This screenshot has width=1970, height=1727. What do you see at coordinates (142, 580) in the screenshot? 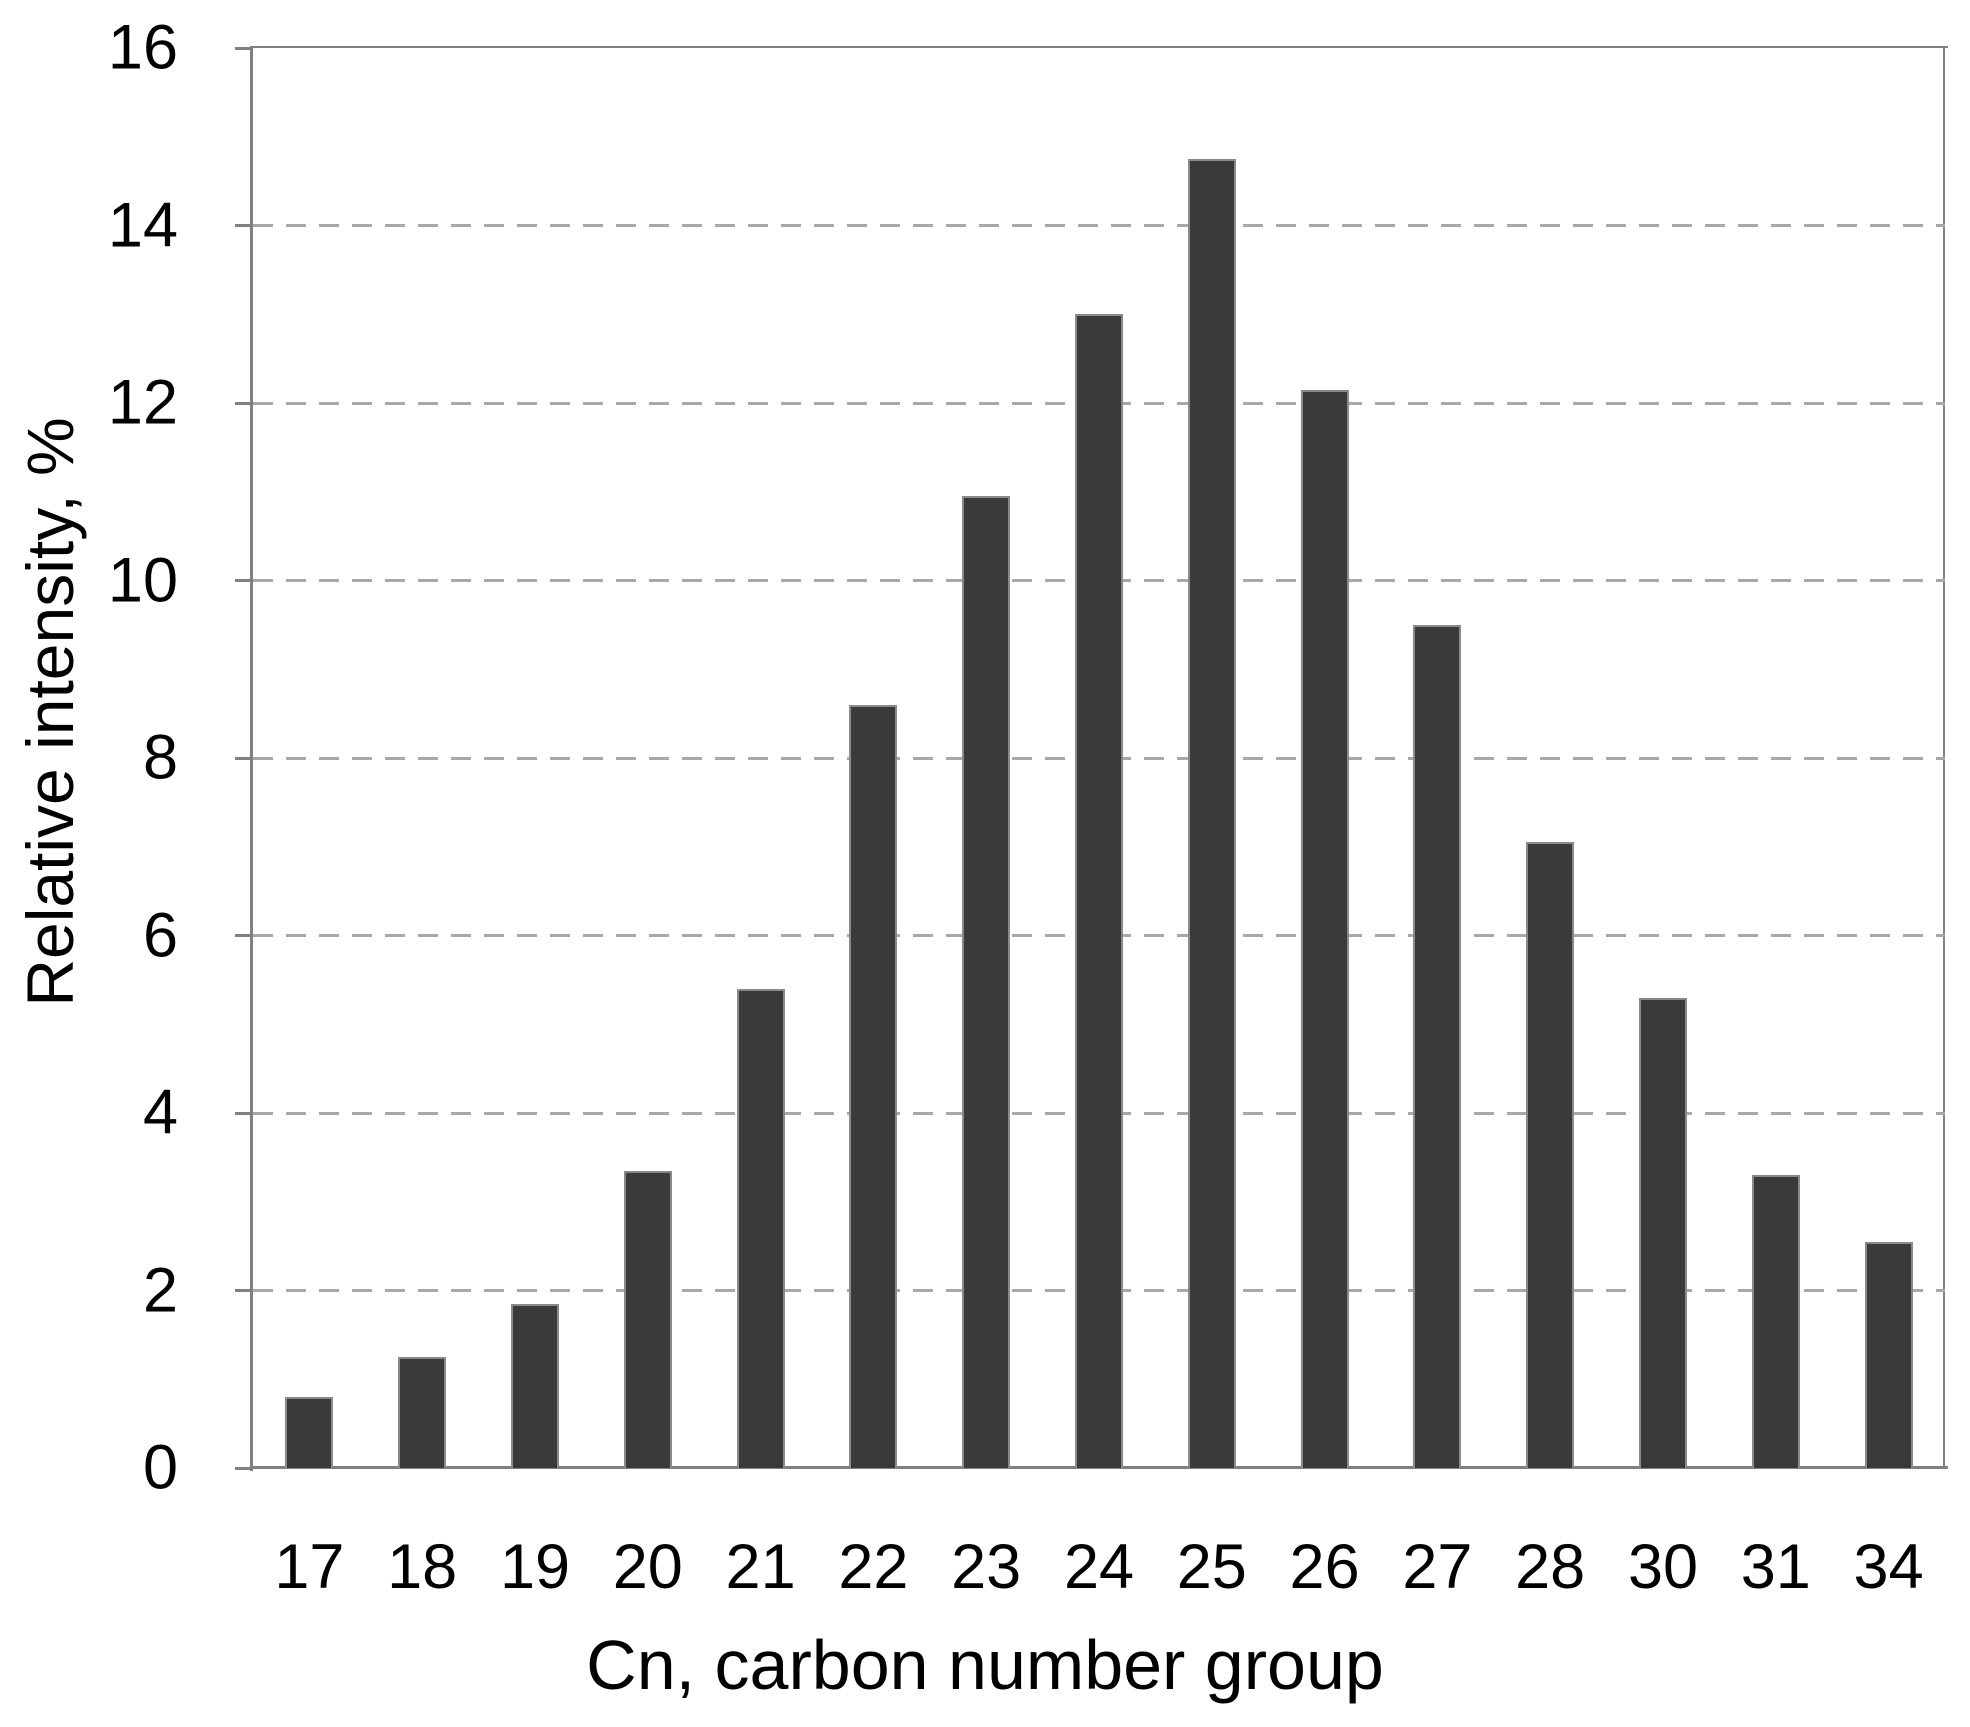
I see `y-tick-label-10: 10` at bounding box center [142, 580].